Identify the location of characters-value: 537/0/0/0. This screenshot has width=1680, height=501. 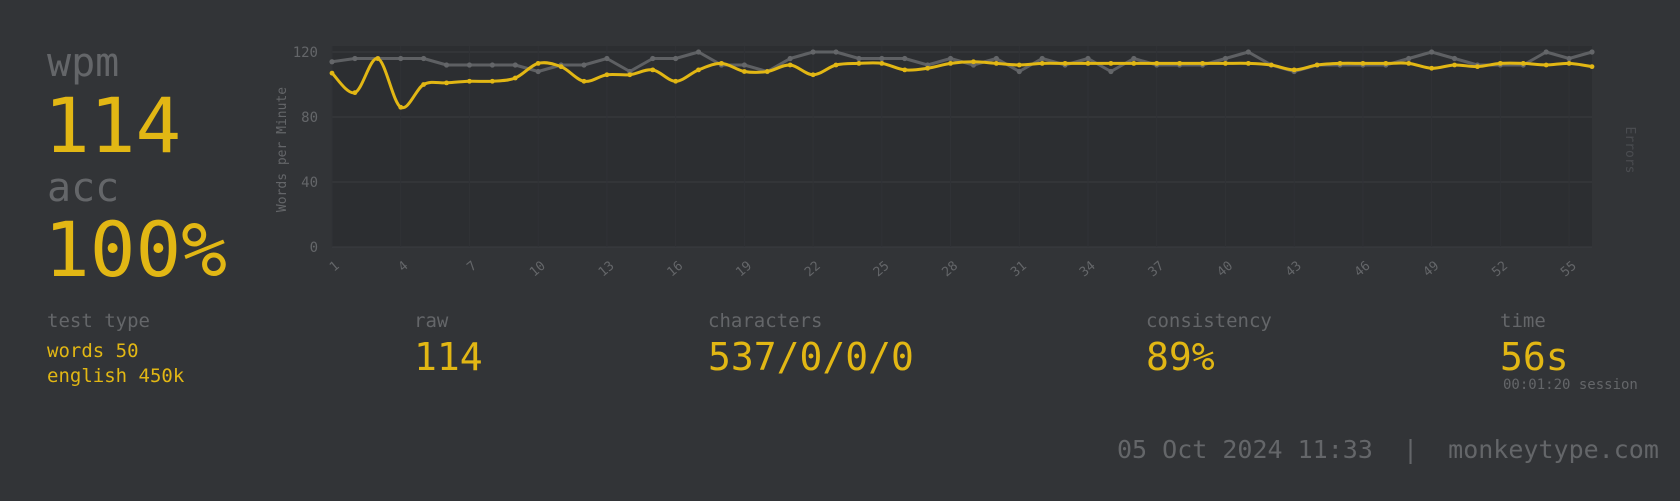
(811, 357).